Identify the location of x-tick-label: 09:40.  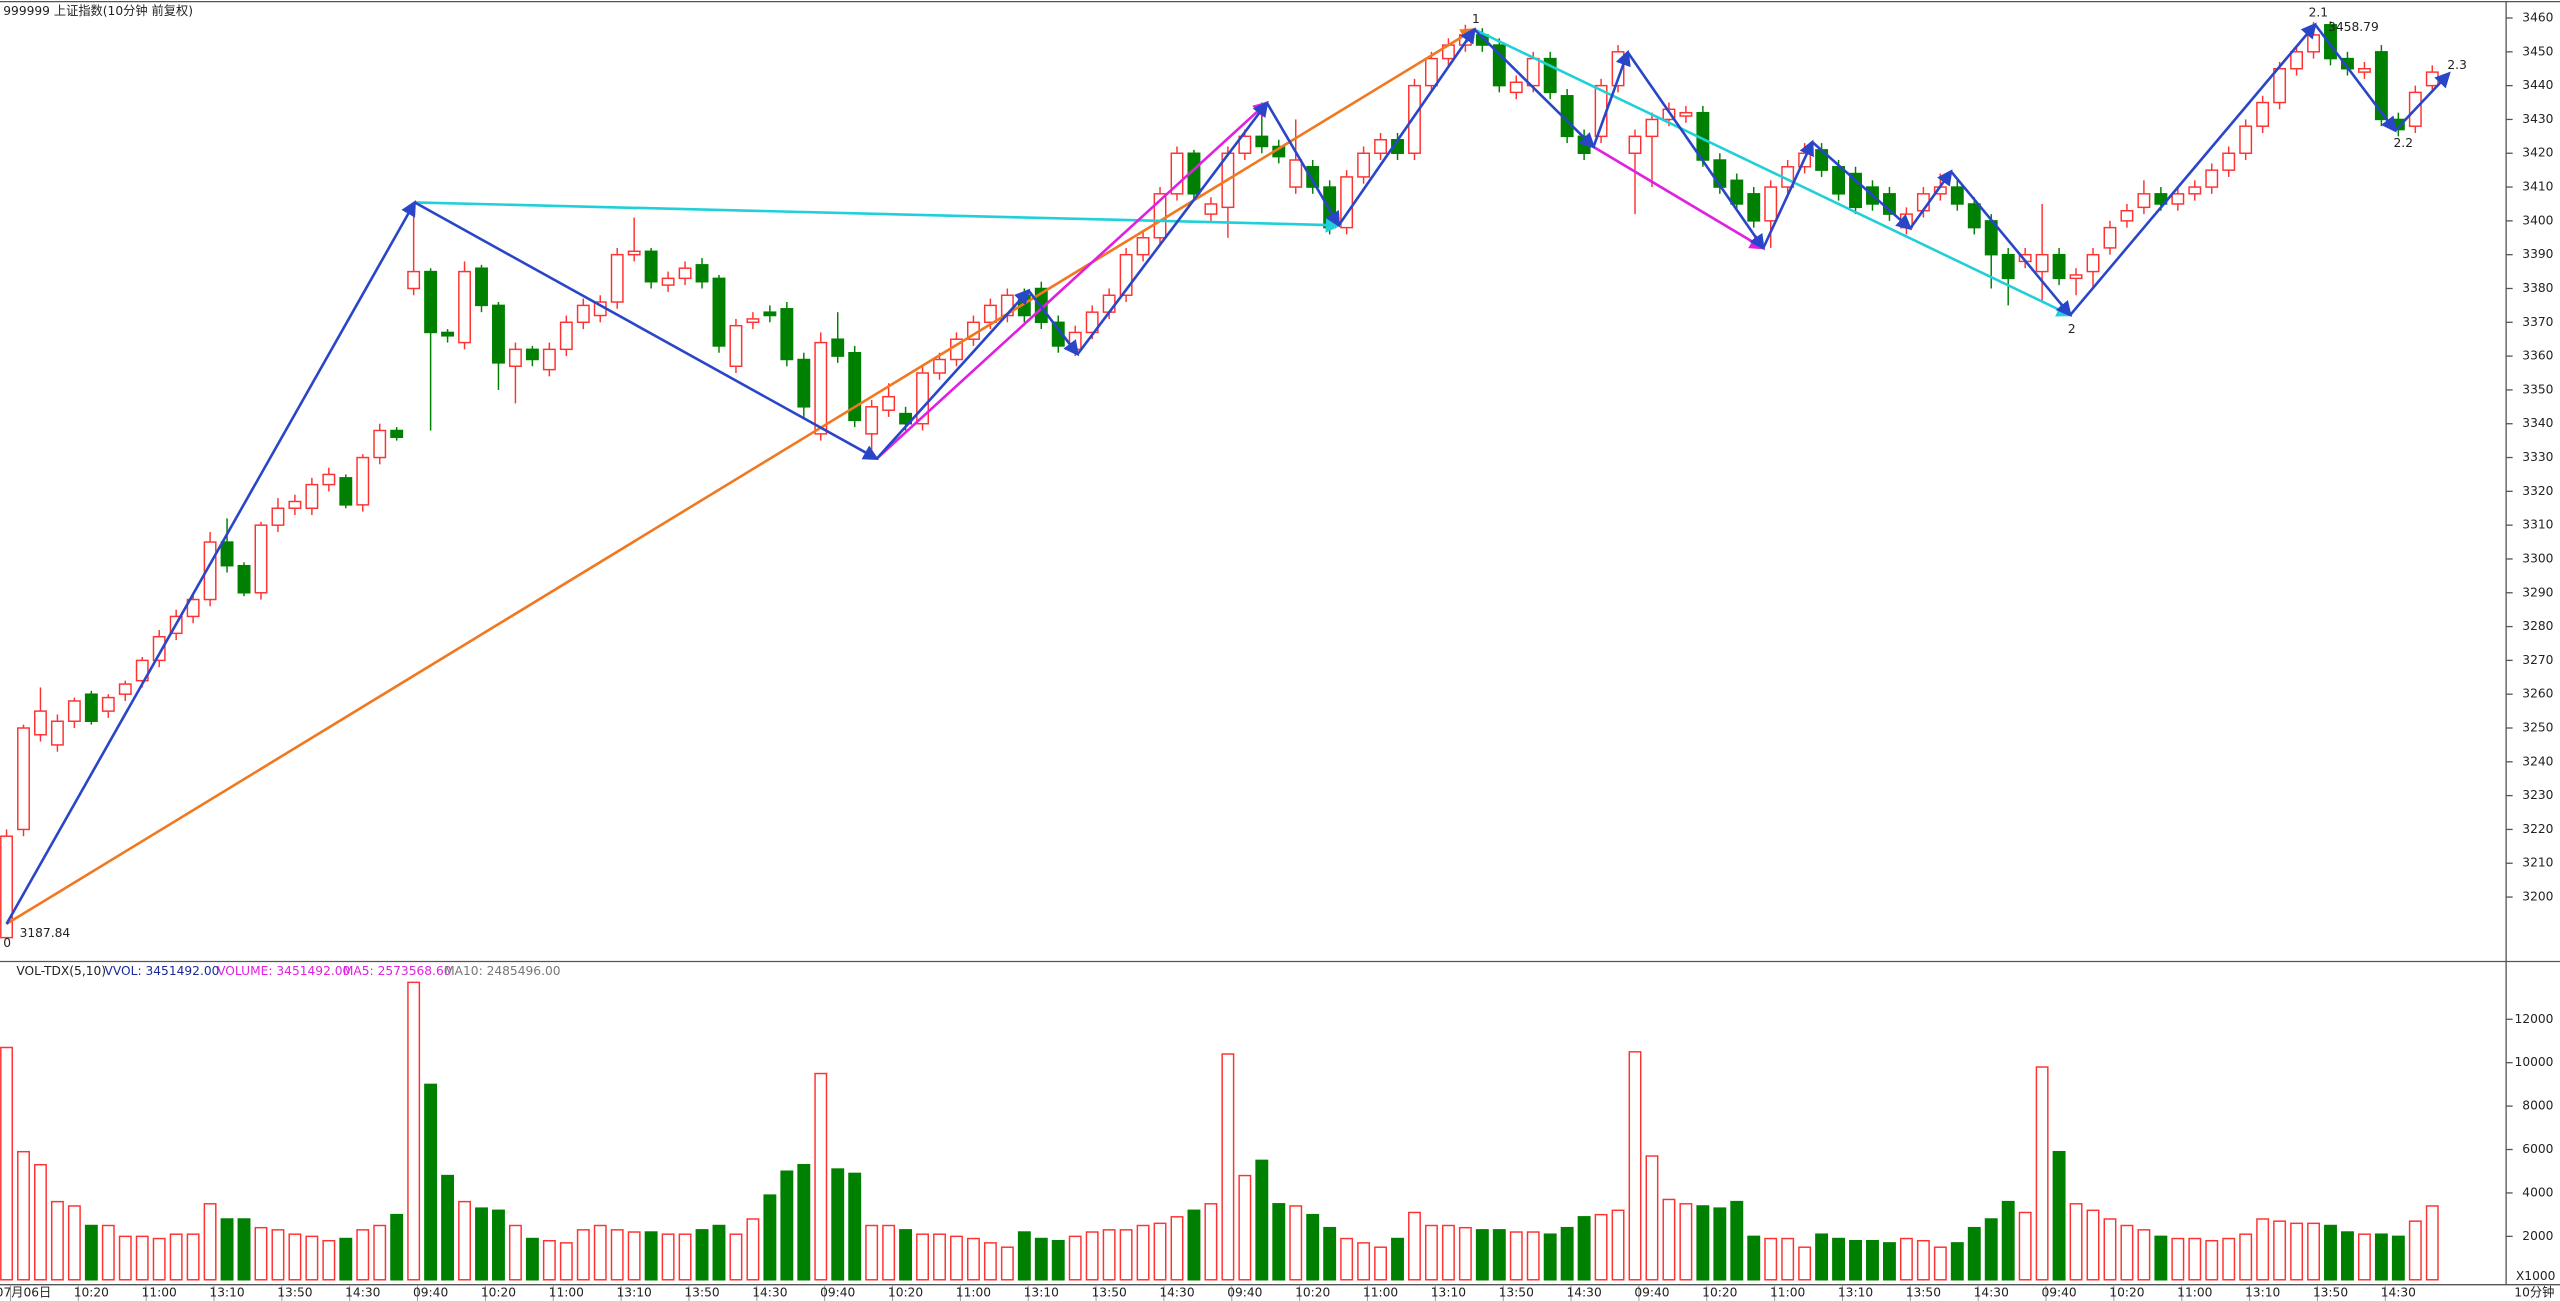
(1651, 1292).